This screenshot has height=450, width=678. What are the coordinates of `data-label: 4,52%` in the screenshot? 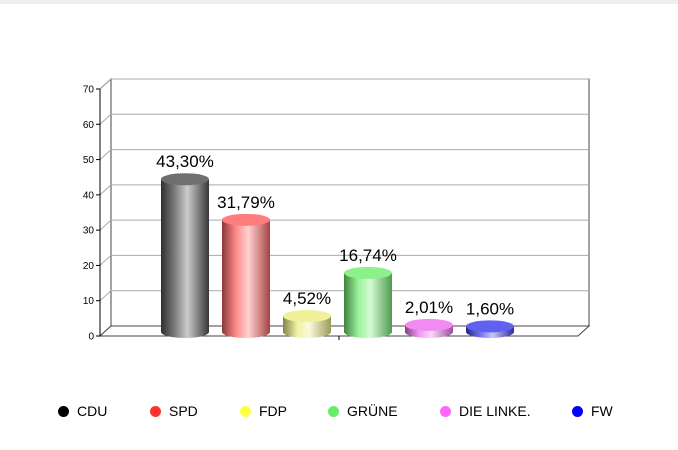 It's located at (307, 298).